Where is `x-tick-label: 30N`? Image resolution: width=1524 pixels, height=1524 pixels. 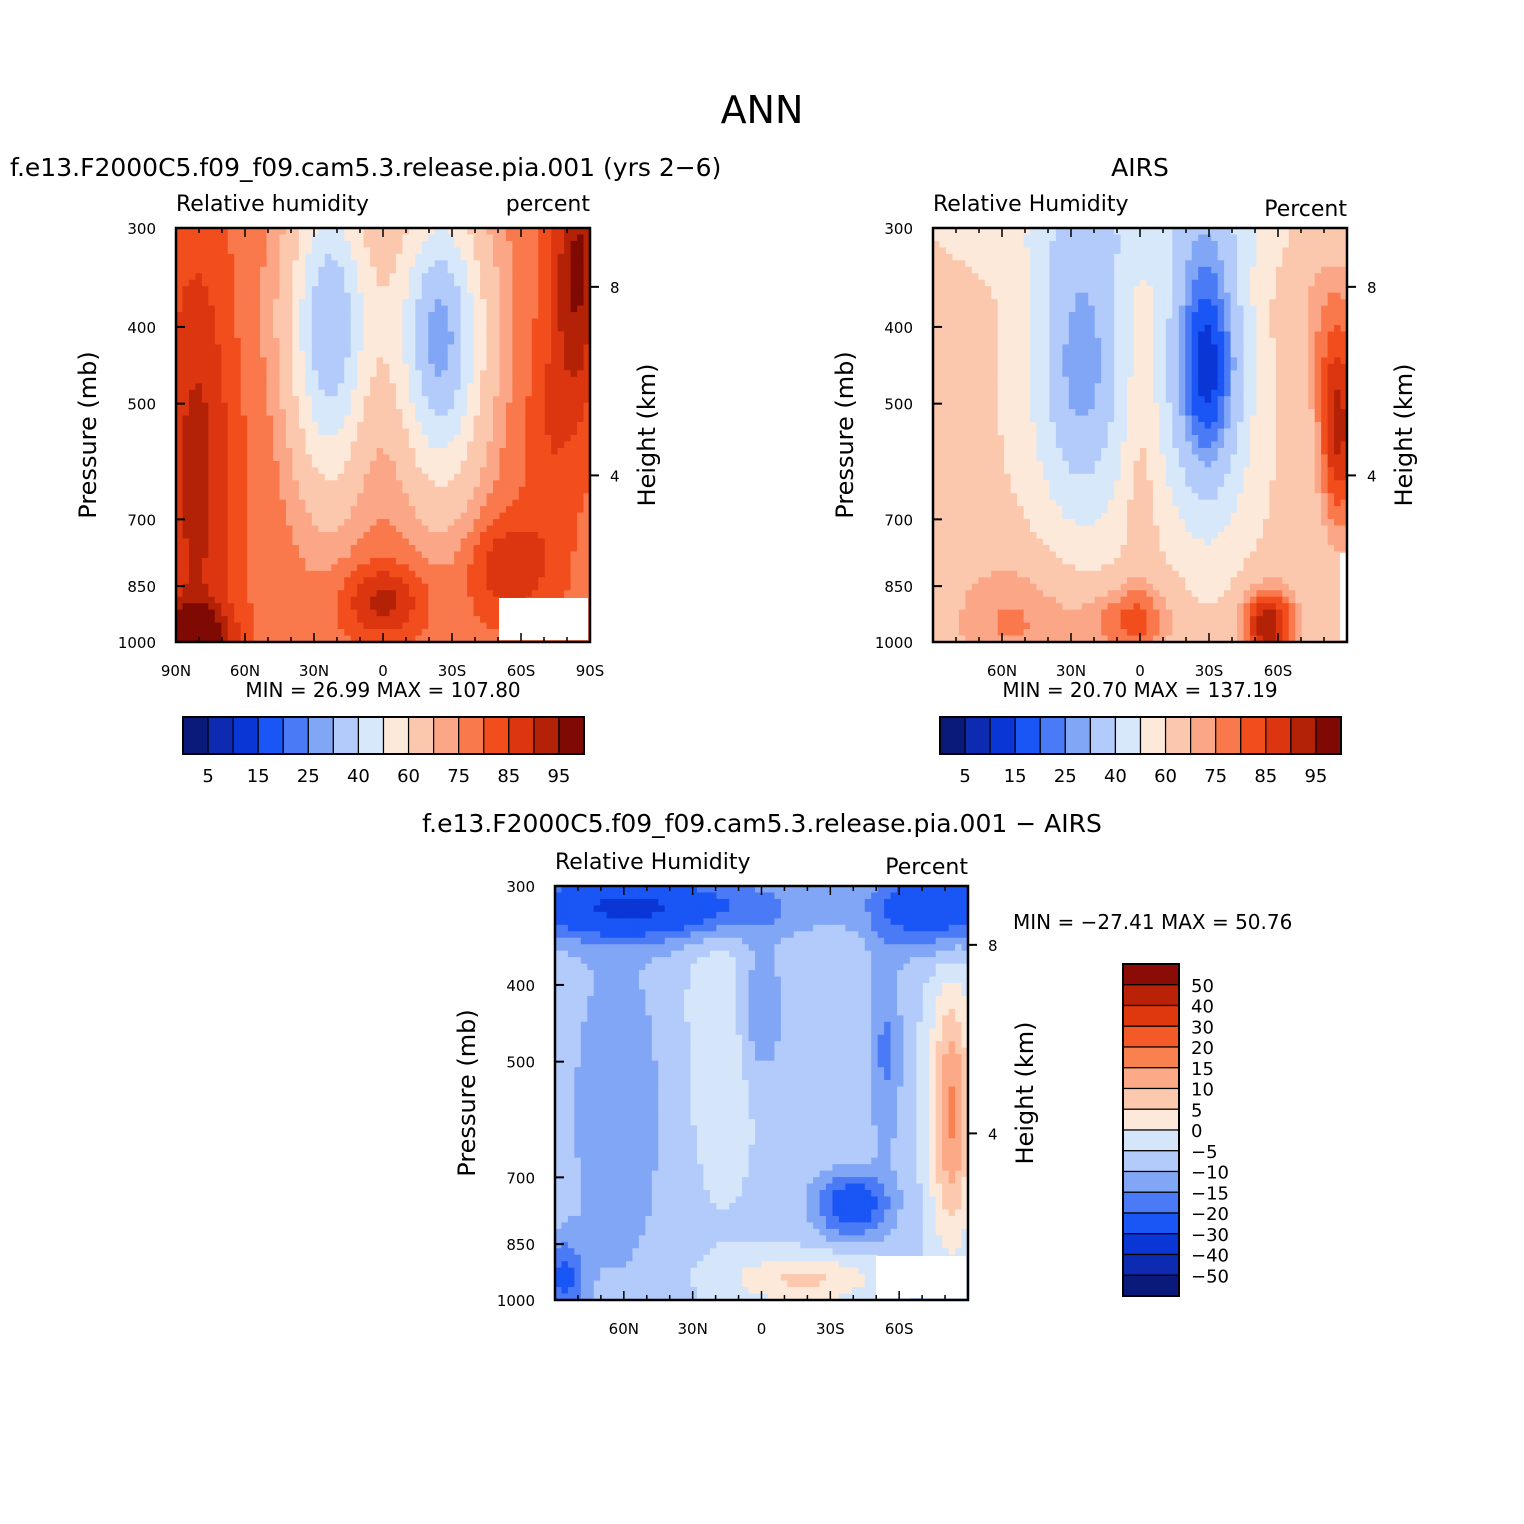 x-tick-label: 30N is located at coordinates (314, 671).